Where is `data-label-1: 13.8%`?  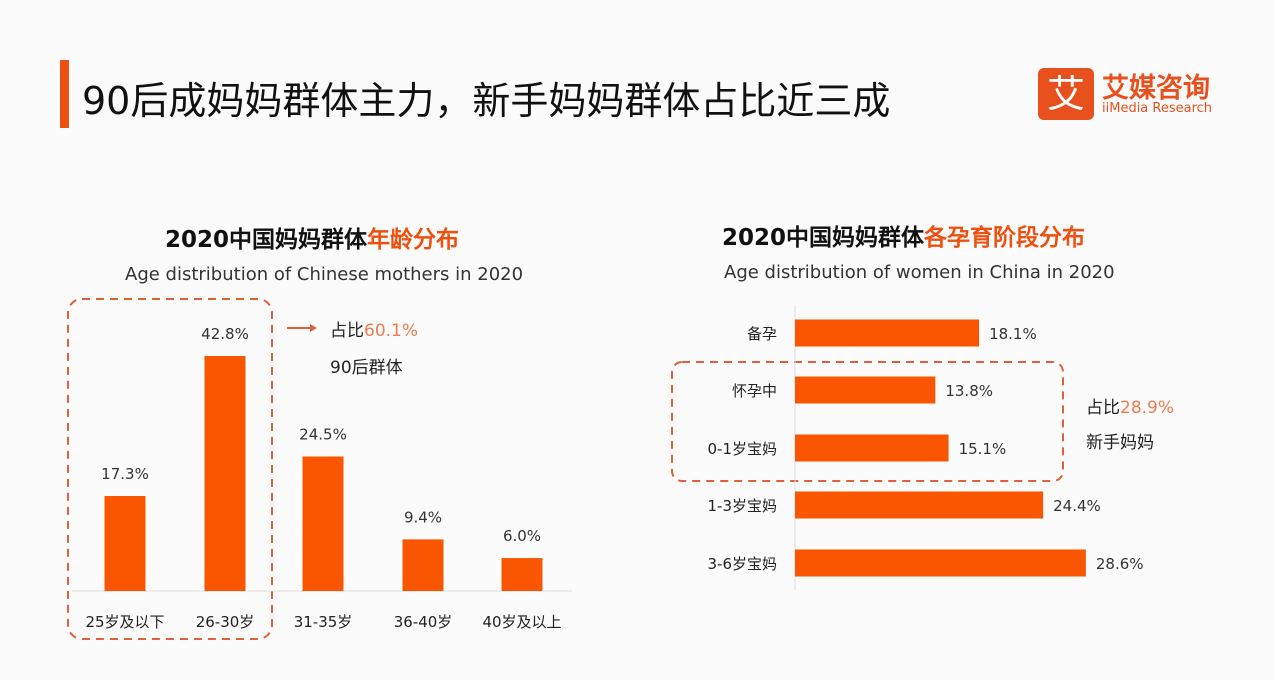
data-label-1: 13.8% is located at coordinates (969, 391).